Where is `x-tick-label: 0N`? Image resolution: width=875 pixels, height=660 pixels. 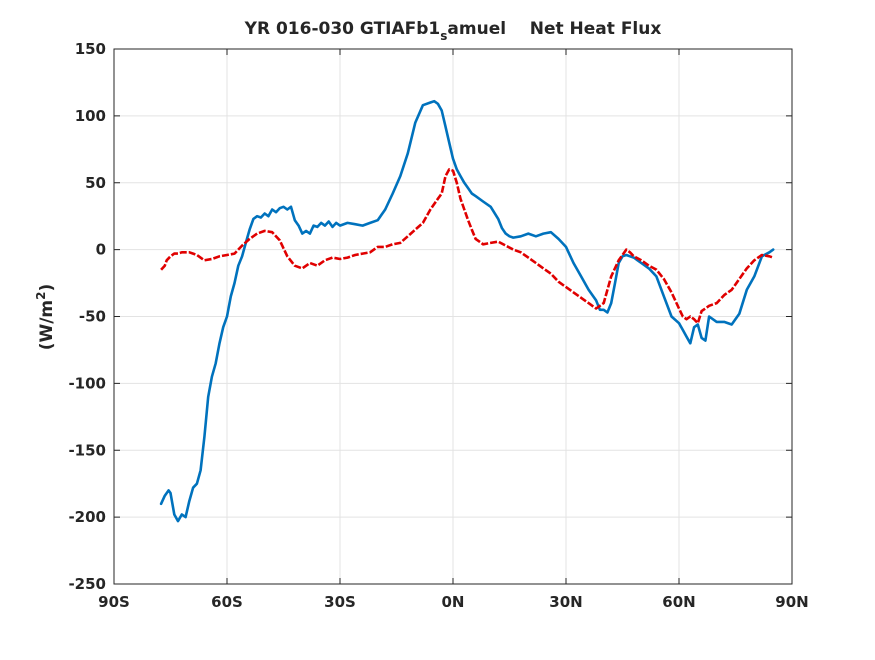
x-tick-label: 0N is located at coordinates (453, 602).